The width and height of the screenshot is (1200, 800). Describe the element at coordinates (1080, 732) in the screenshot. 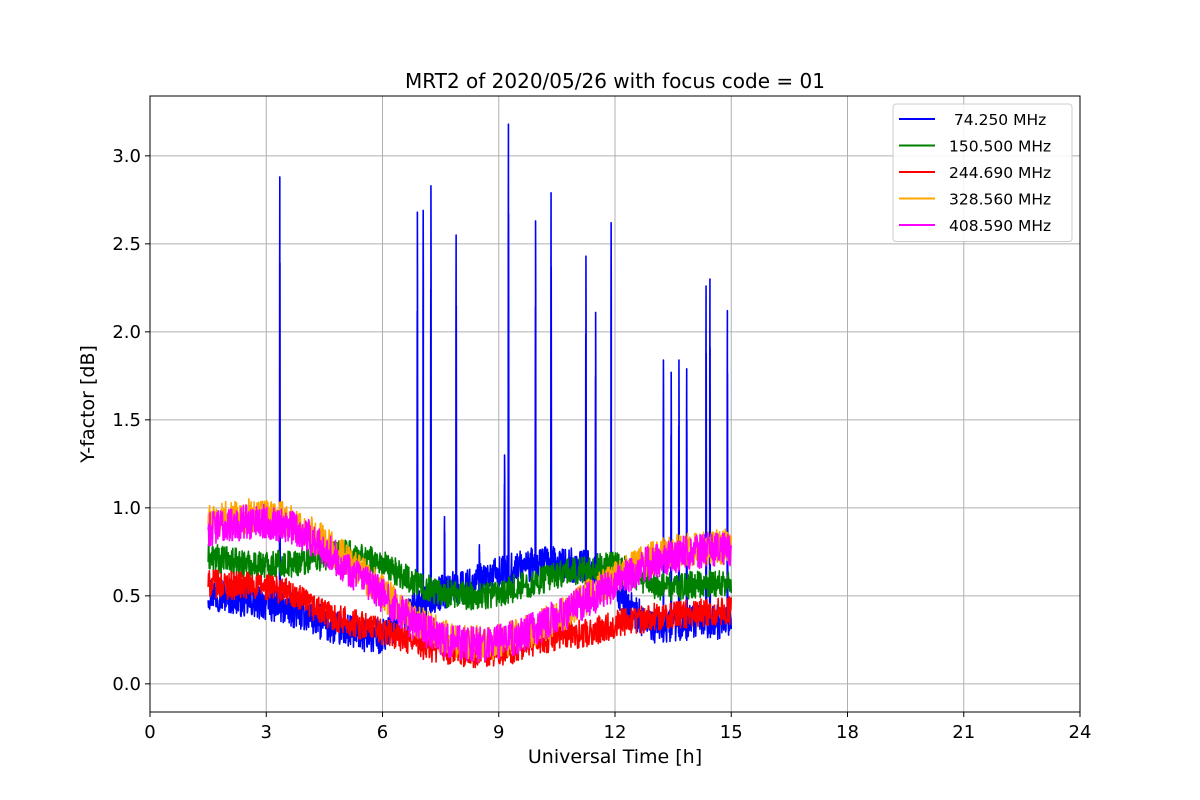

I see `x-tick-label: 24` at that location.